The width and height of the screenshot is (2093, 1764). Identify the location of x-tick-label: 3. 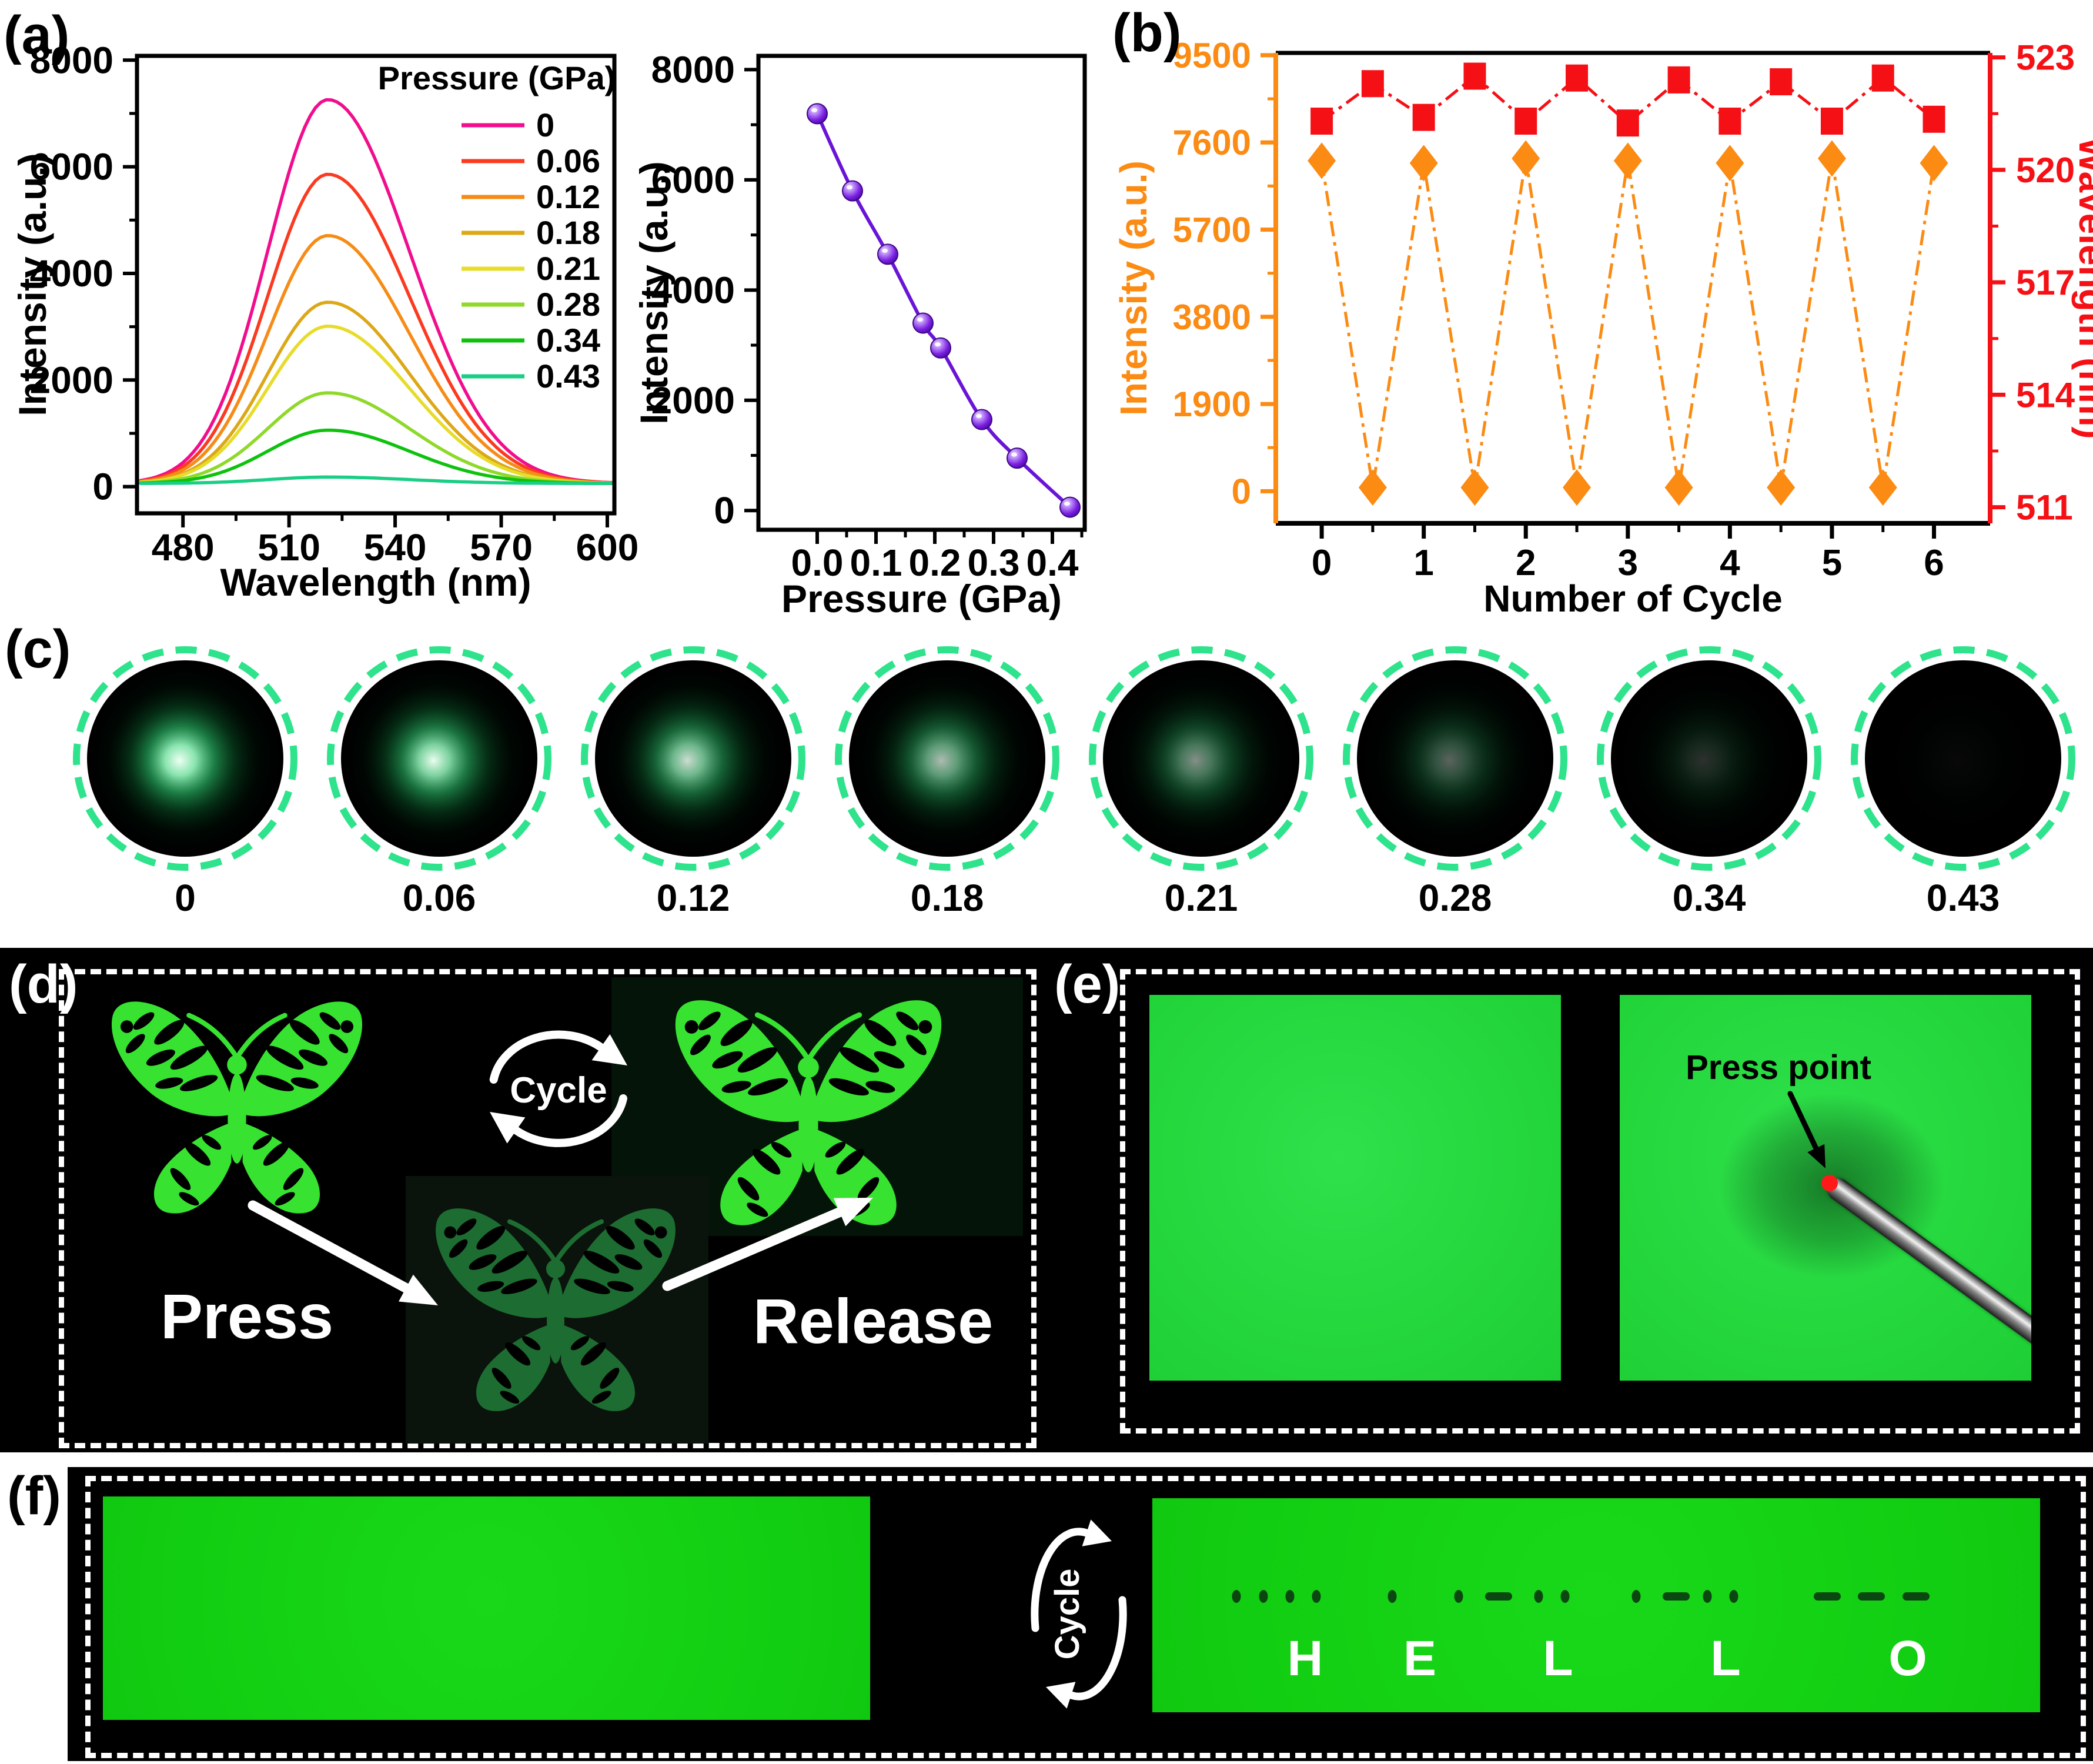
(1628, 563).